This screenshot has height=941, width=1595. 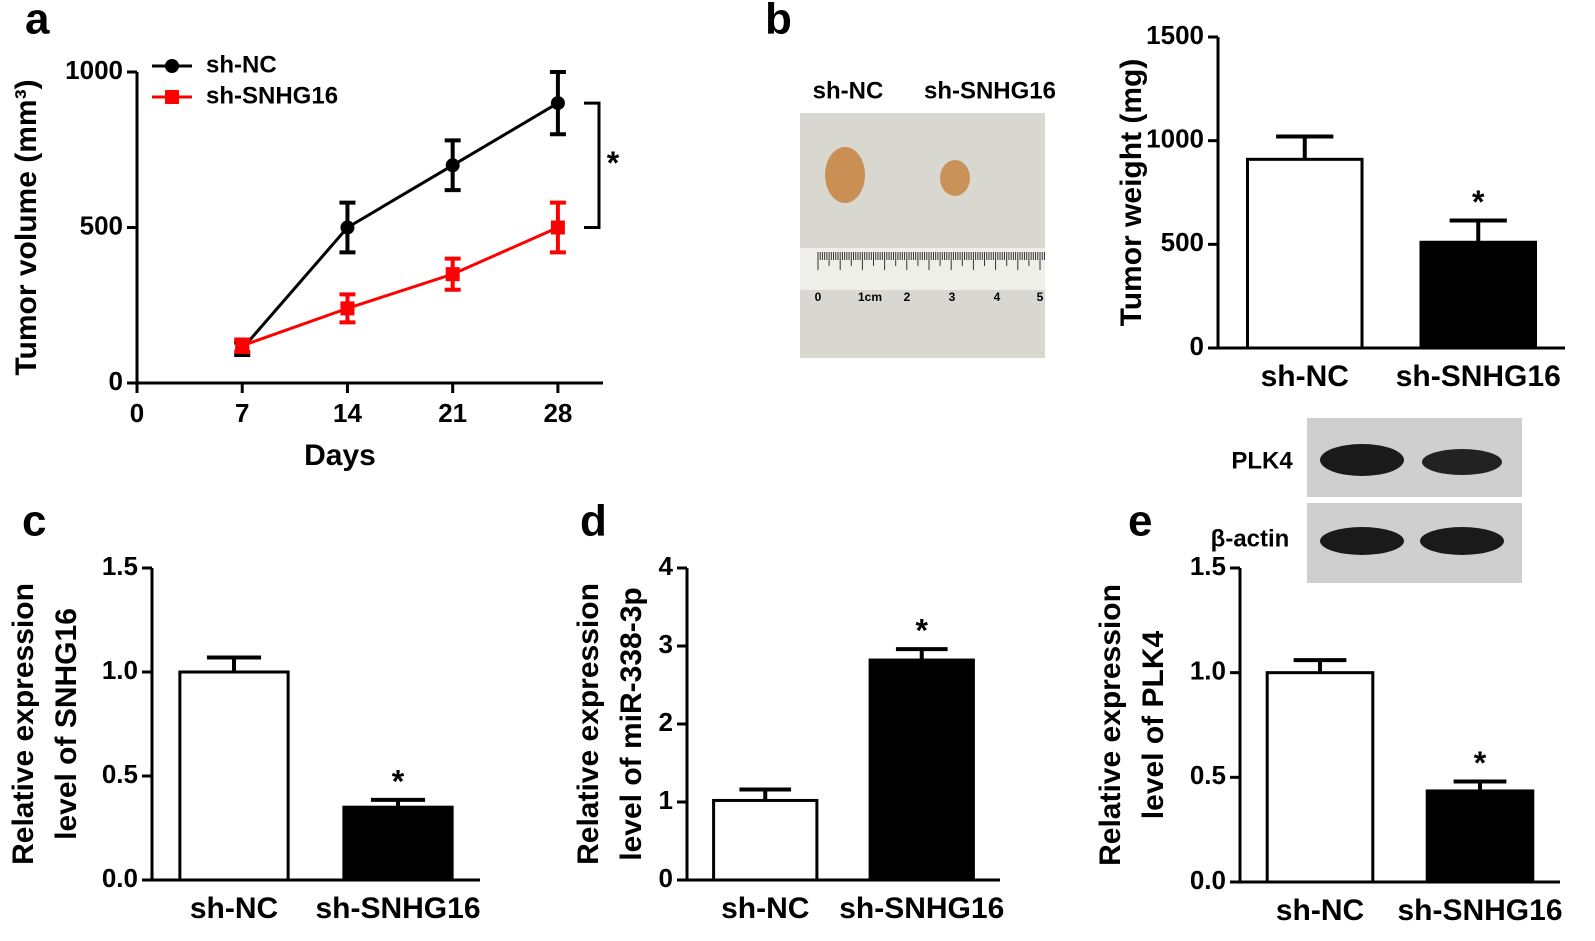 I want to click on photo-label: sh-SNHG16, so click(x=990, y=90).